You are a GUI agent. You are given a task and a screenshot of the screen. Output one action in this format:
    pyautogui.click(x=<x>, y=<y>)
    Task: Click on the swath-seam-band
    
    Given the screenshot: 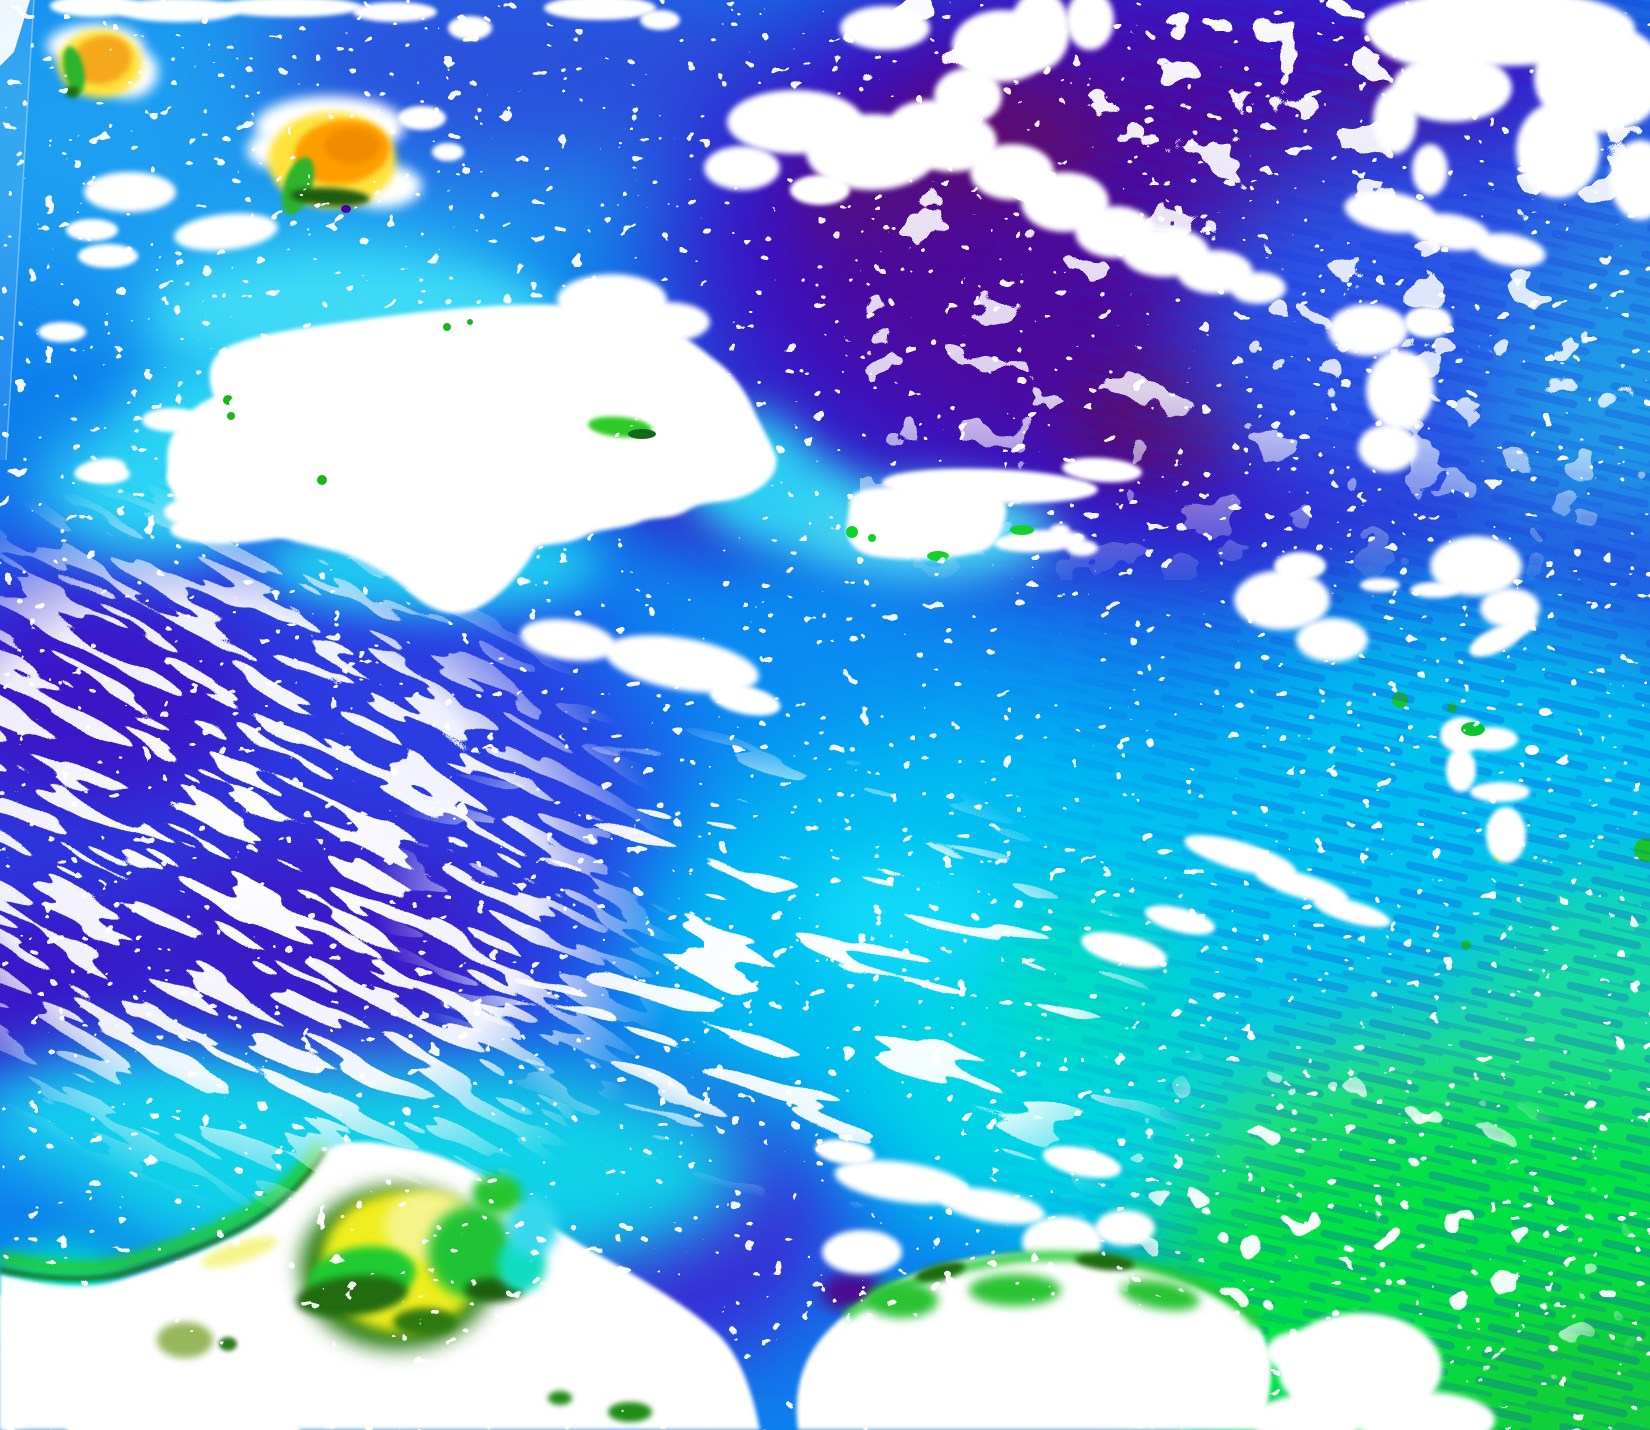 What is the action you would take?
    pyautogui.click(x=17, y=230)
    